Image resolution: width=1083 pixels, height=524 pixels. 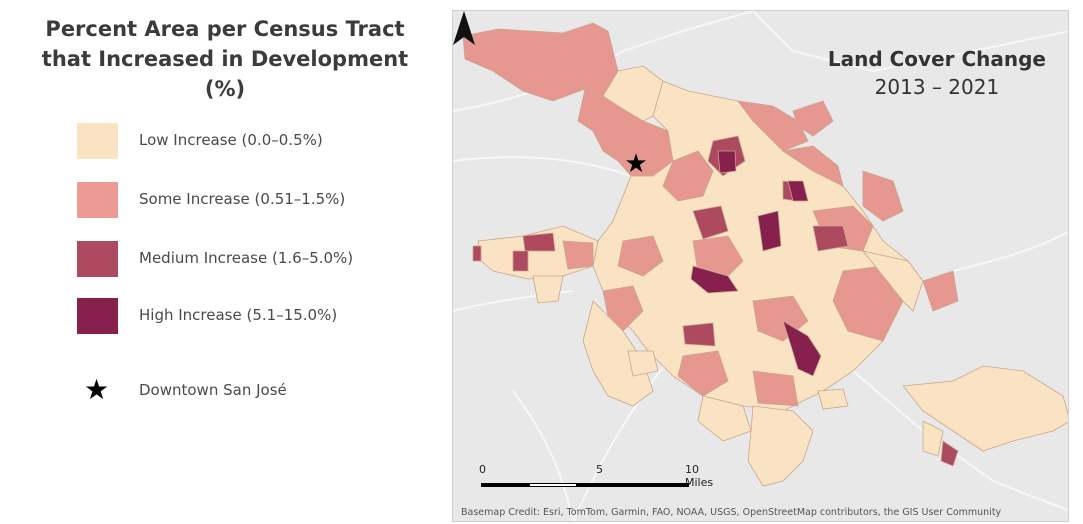 I want to click on scale-label-10: 10 Miles, so click(x=699, y=476).